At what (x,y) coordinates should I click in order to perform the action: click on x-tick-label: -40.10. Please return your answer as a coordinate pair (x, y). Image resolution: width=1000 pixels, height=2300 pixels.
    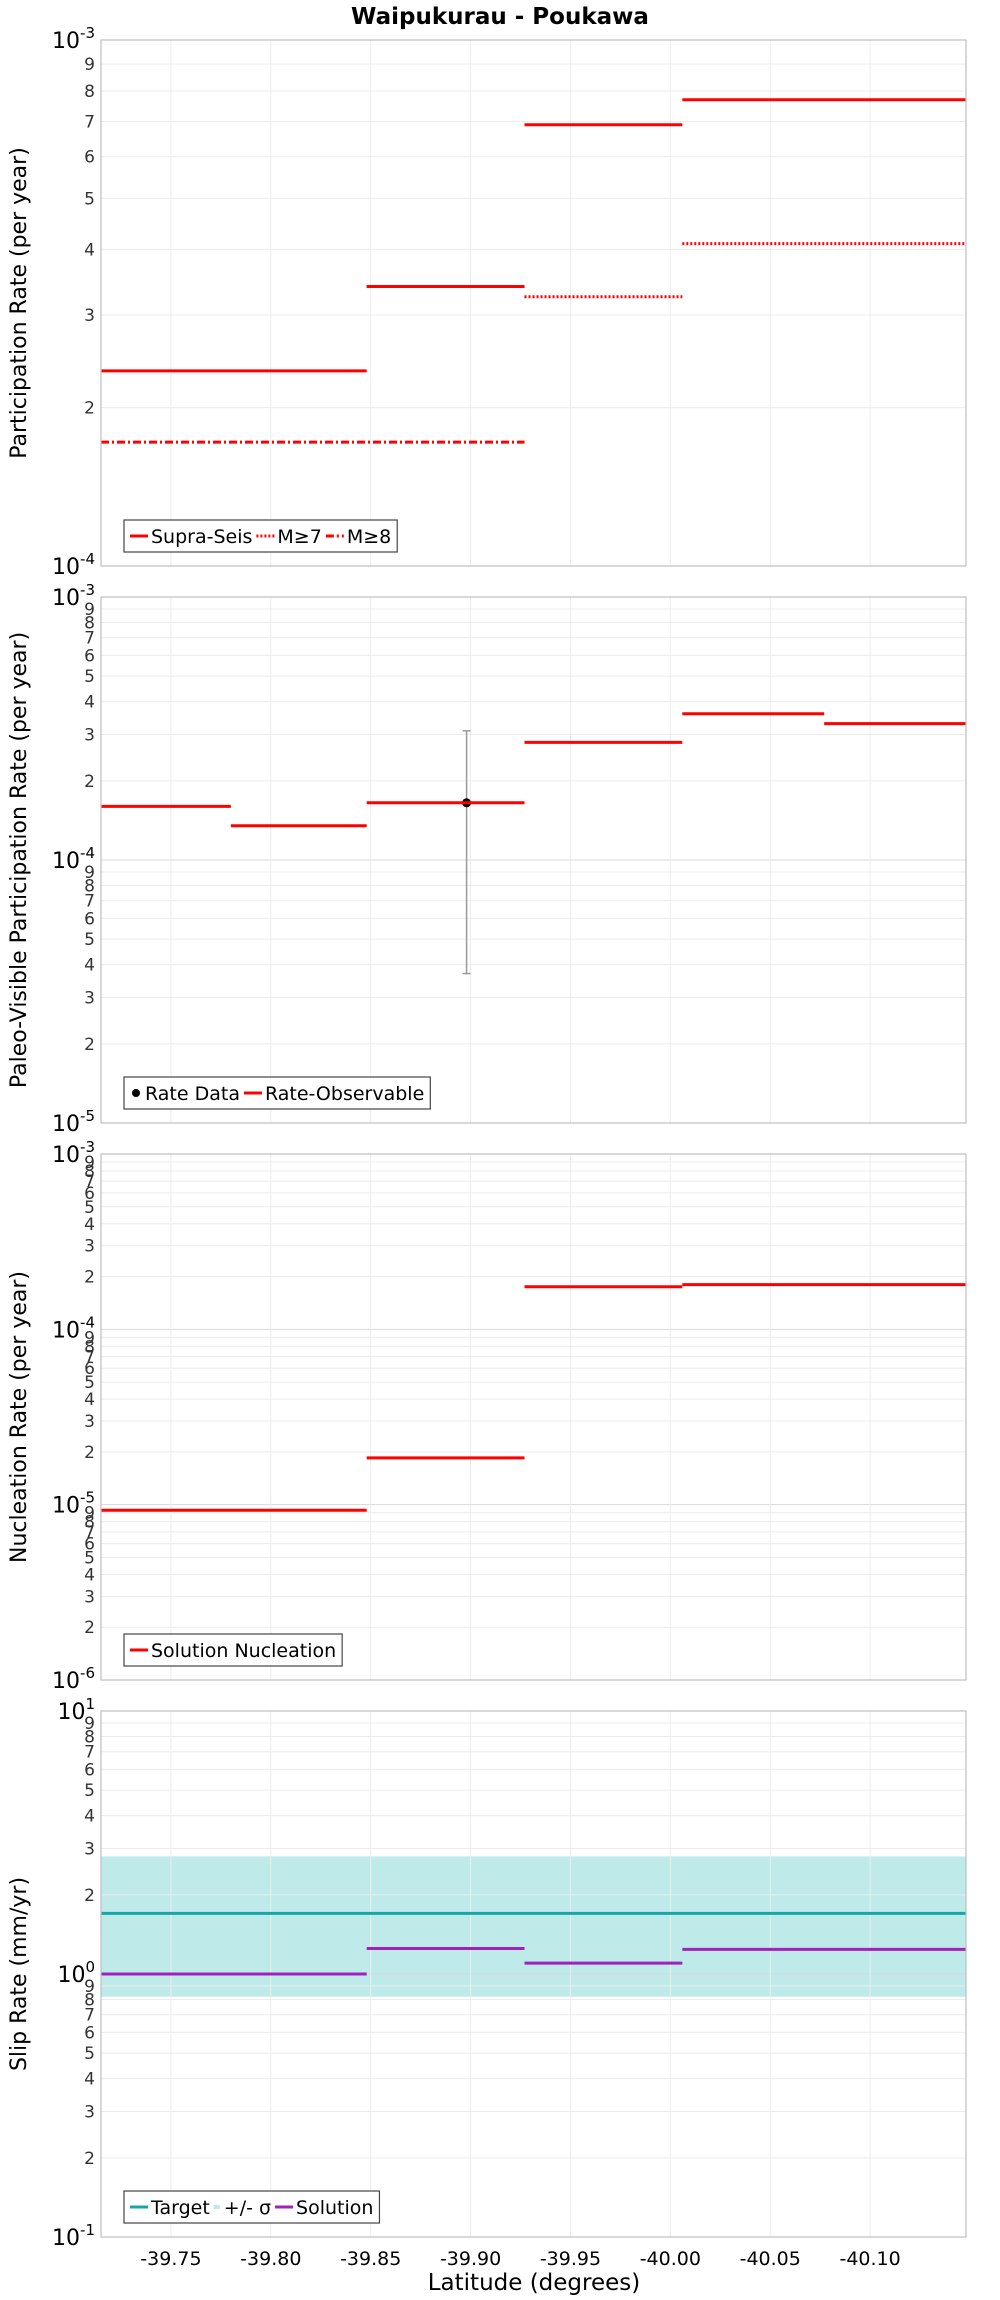
    Looking at the image, I should click on (869, 2259).